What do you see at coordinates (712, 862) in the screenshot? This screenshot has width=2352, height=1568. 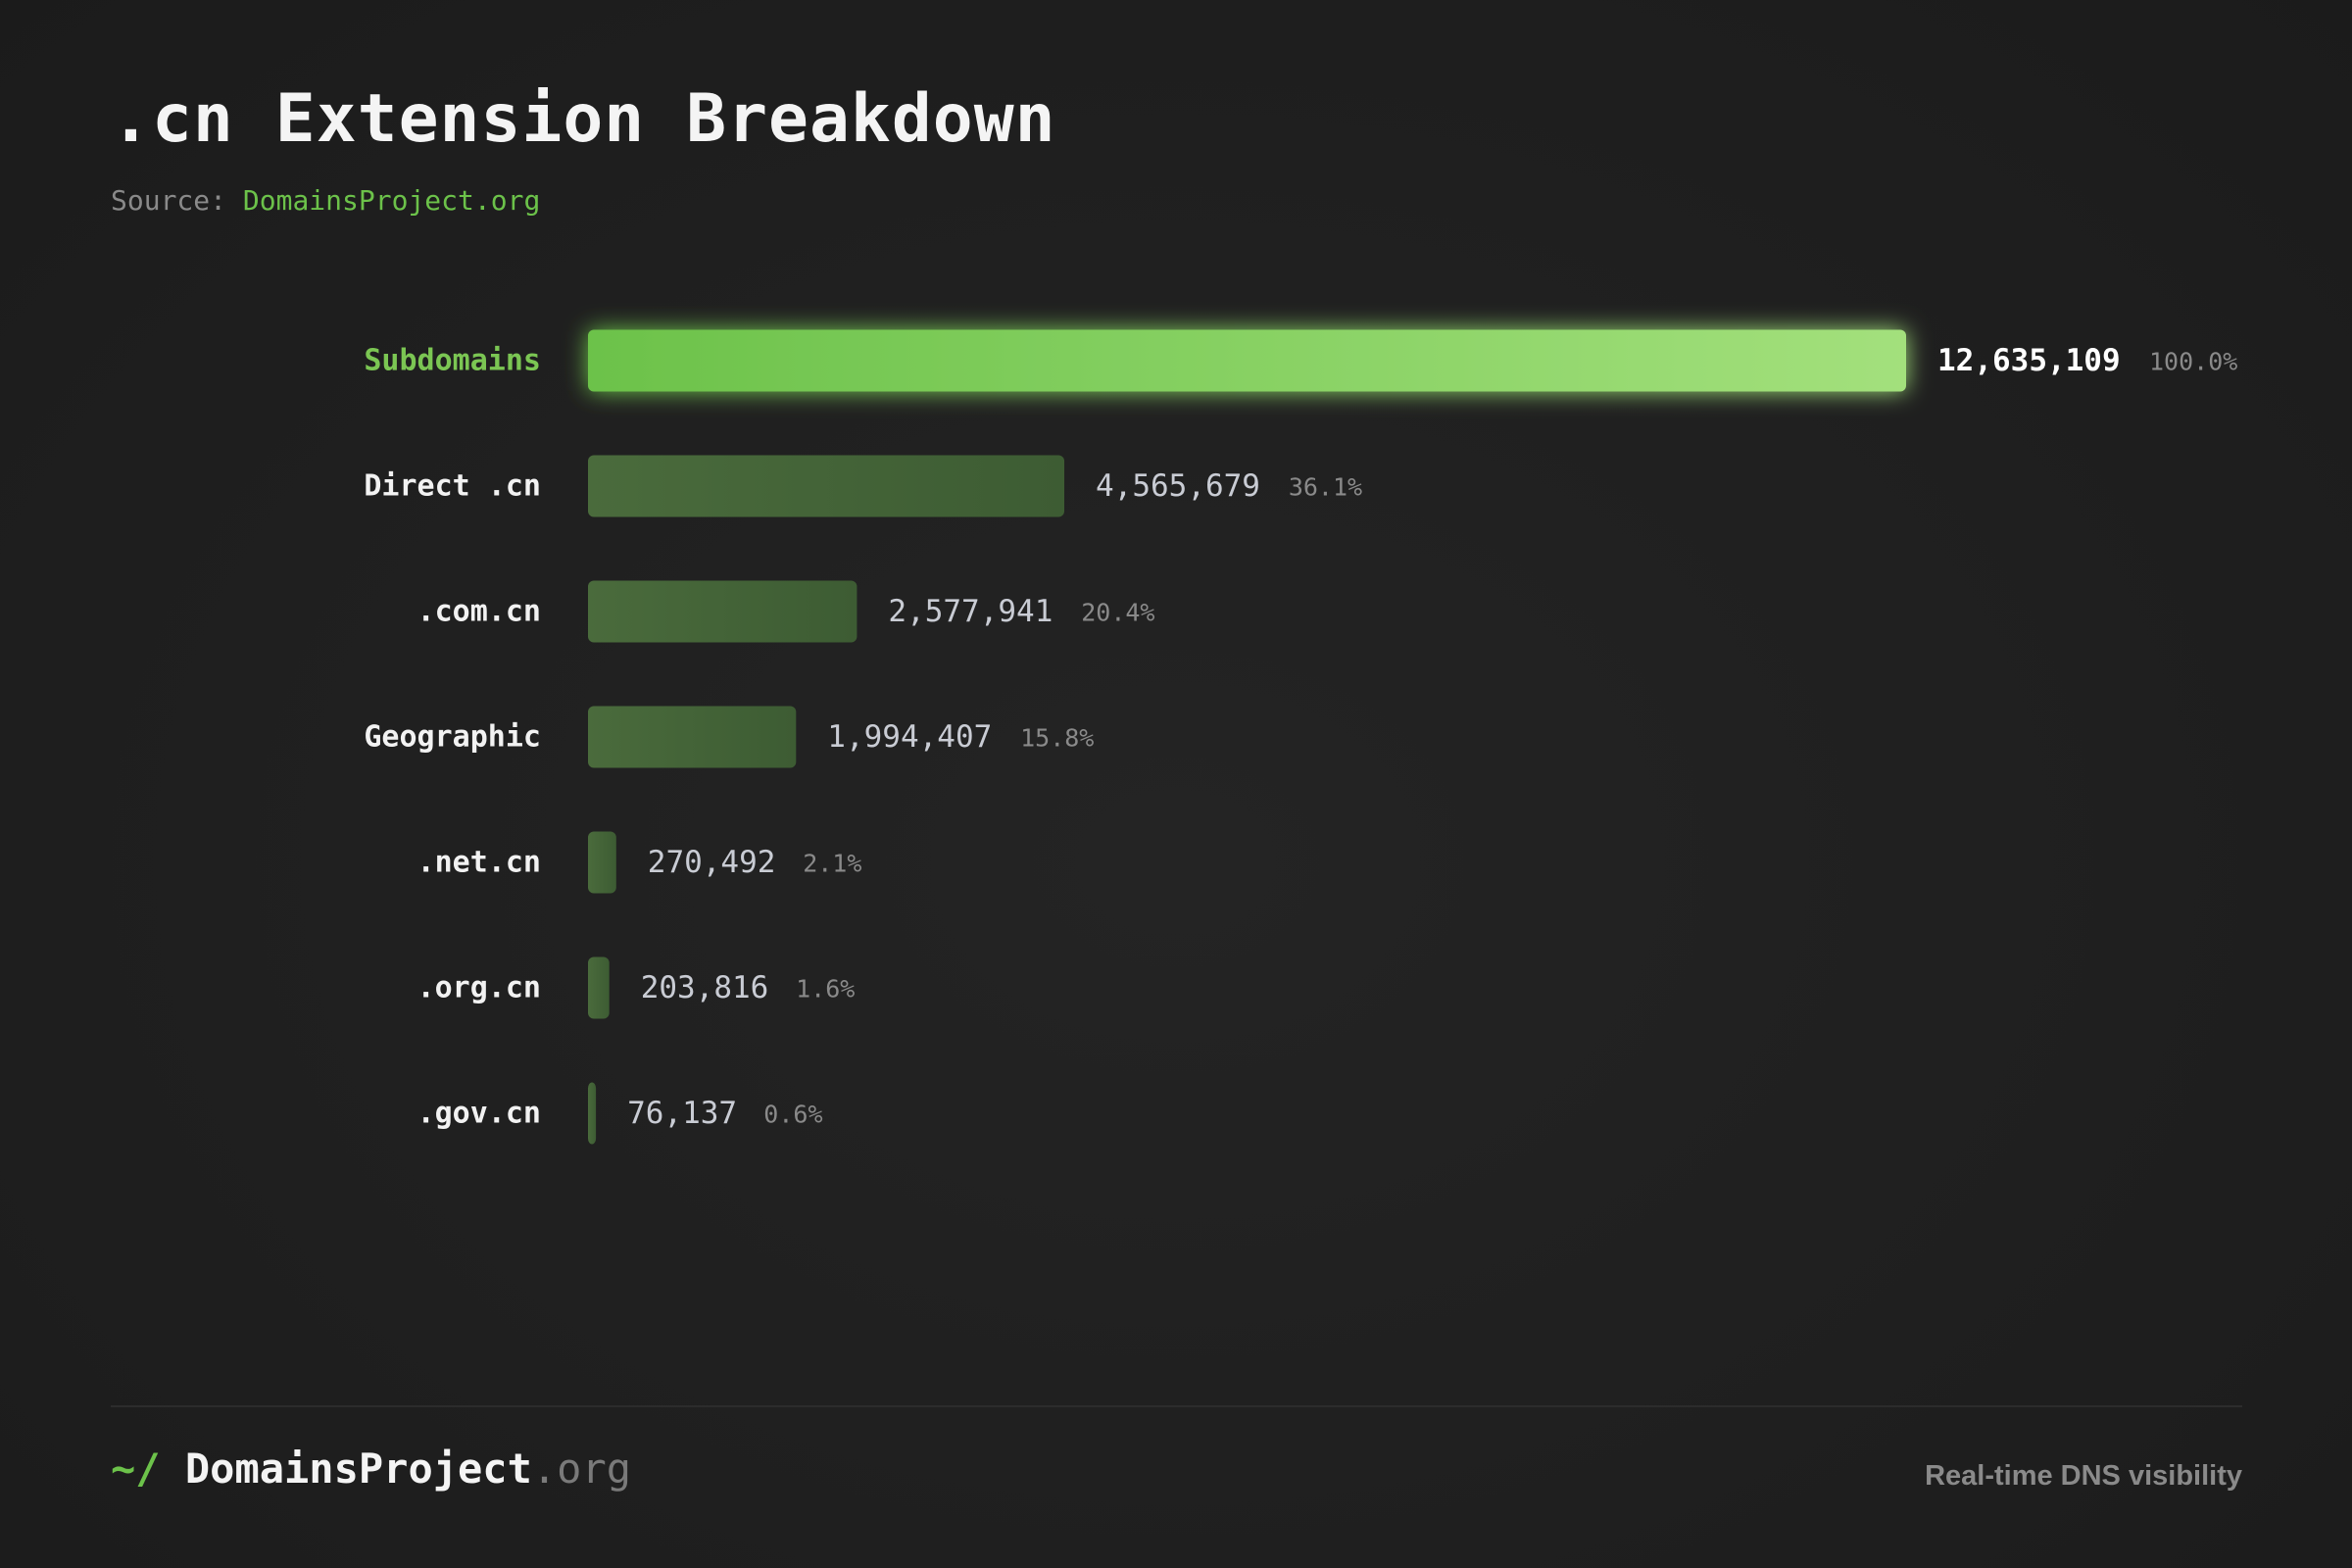 I see `value-label-net-cn: 270,492` at bounding box center [712, 862].